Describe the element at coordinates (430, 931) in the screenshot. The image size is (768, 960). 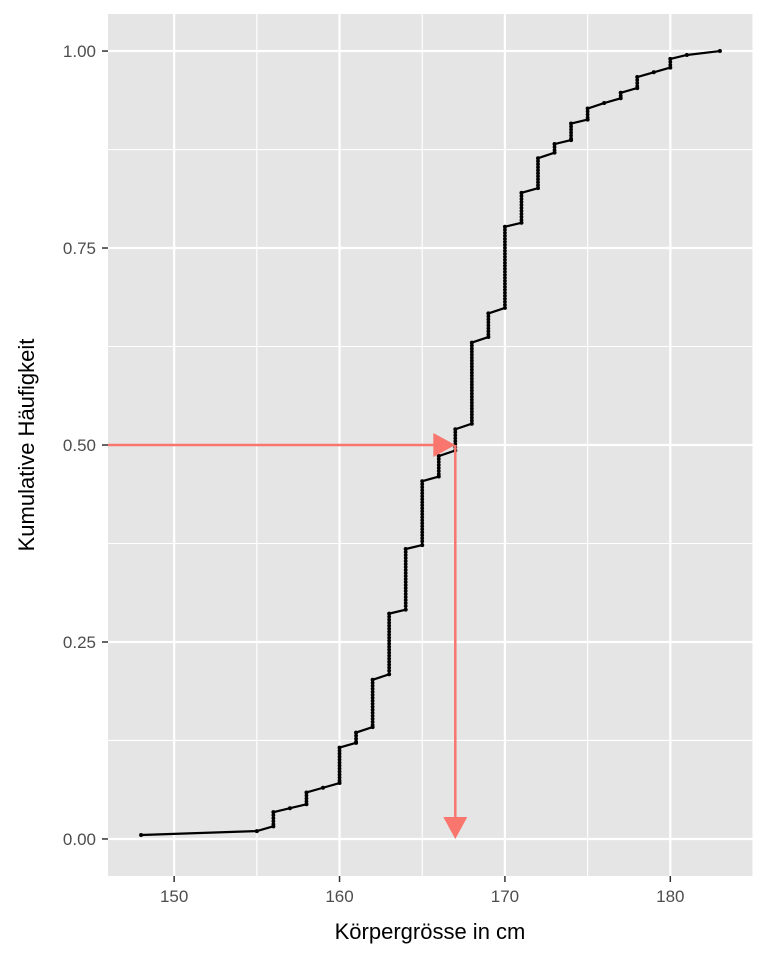
I see `x-axis-title: Körpergrösse in cm` at that location.